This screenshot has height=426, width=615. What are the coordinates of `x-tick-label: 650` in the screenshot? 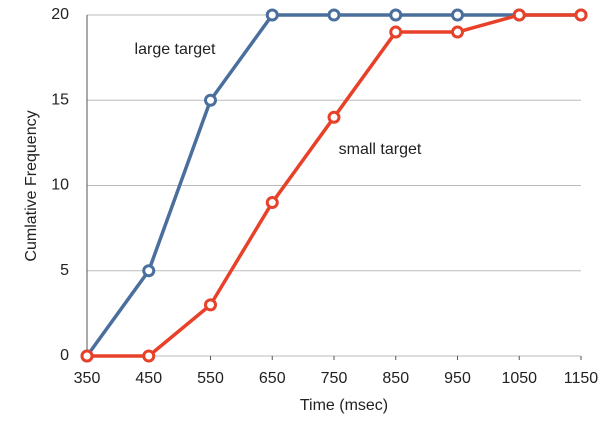 It's located at (272, 378).